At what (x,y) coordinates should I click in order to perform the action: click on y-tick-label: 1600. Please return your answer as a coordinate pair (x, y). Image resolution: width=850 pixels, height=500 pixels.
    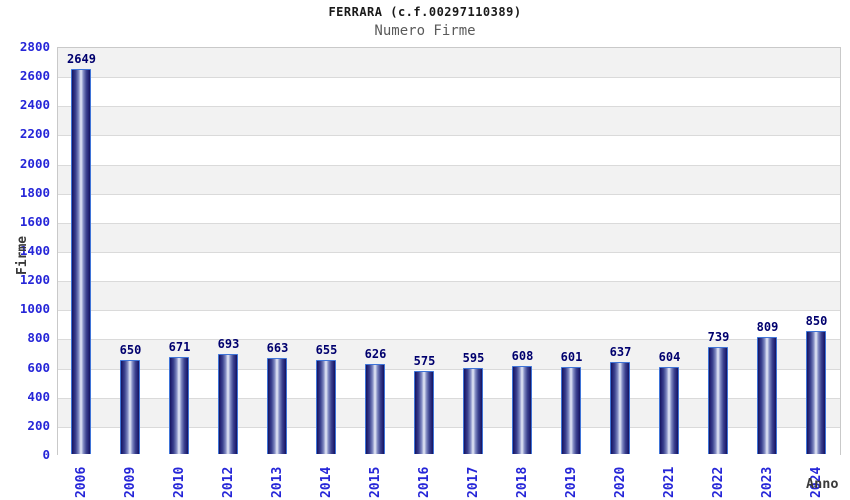
    Looking at the image, I should click on (34, 221).